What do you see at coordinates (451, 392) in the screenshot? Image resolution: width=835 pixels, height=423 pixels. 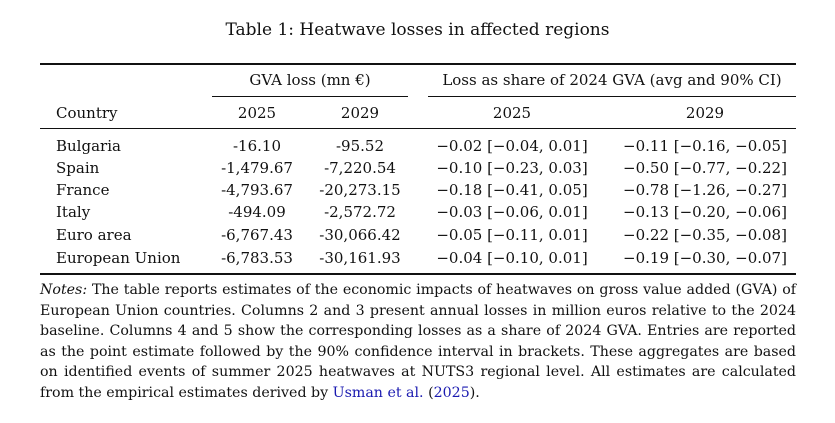 I see `citation-link-year: 2025` at bounding box center [451, 392].